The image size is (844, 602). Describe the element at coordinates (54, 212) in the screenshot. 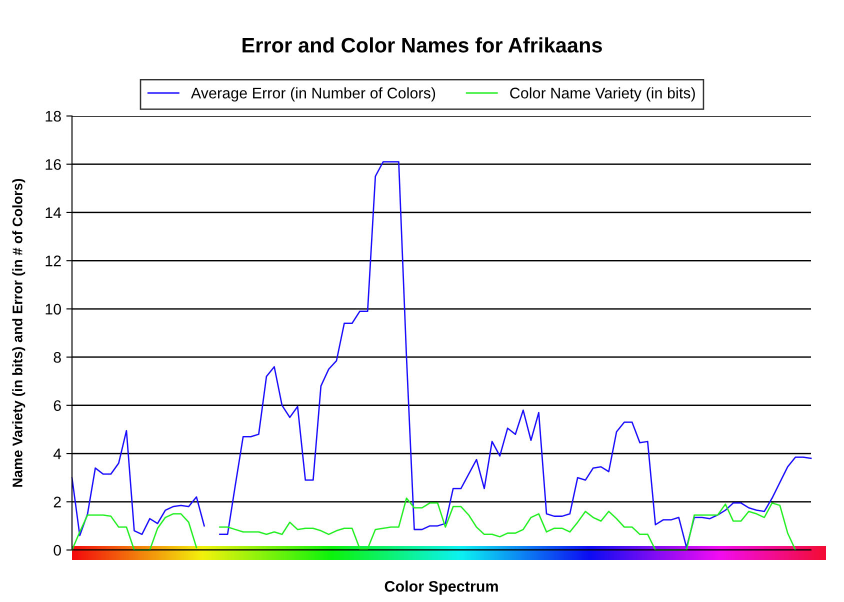

I see `y-tick-label: 14` at that location.